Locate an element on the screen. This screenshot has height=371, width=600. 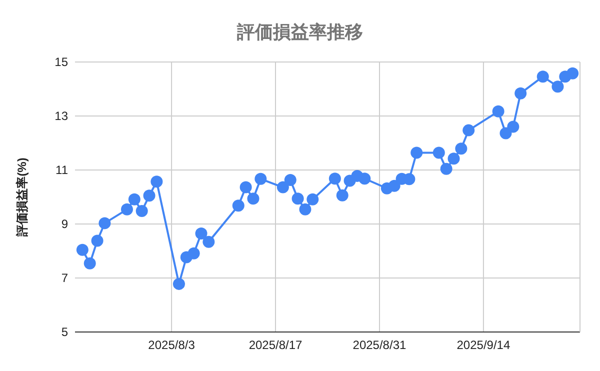
x-tick-label: 2025/8/31 is located at coordinates (379, 345).